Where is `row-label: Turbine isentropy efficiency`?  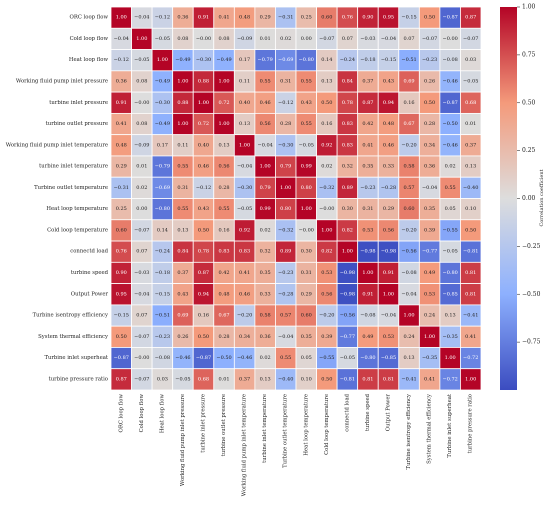
row-label: Turbine isentropy efficiency is located at coordinates (70, 316).